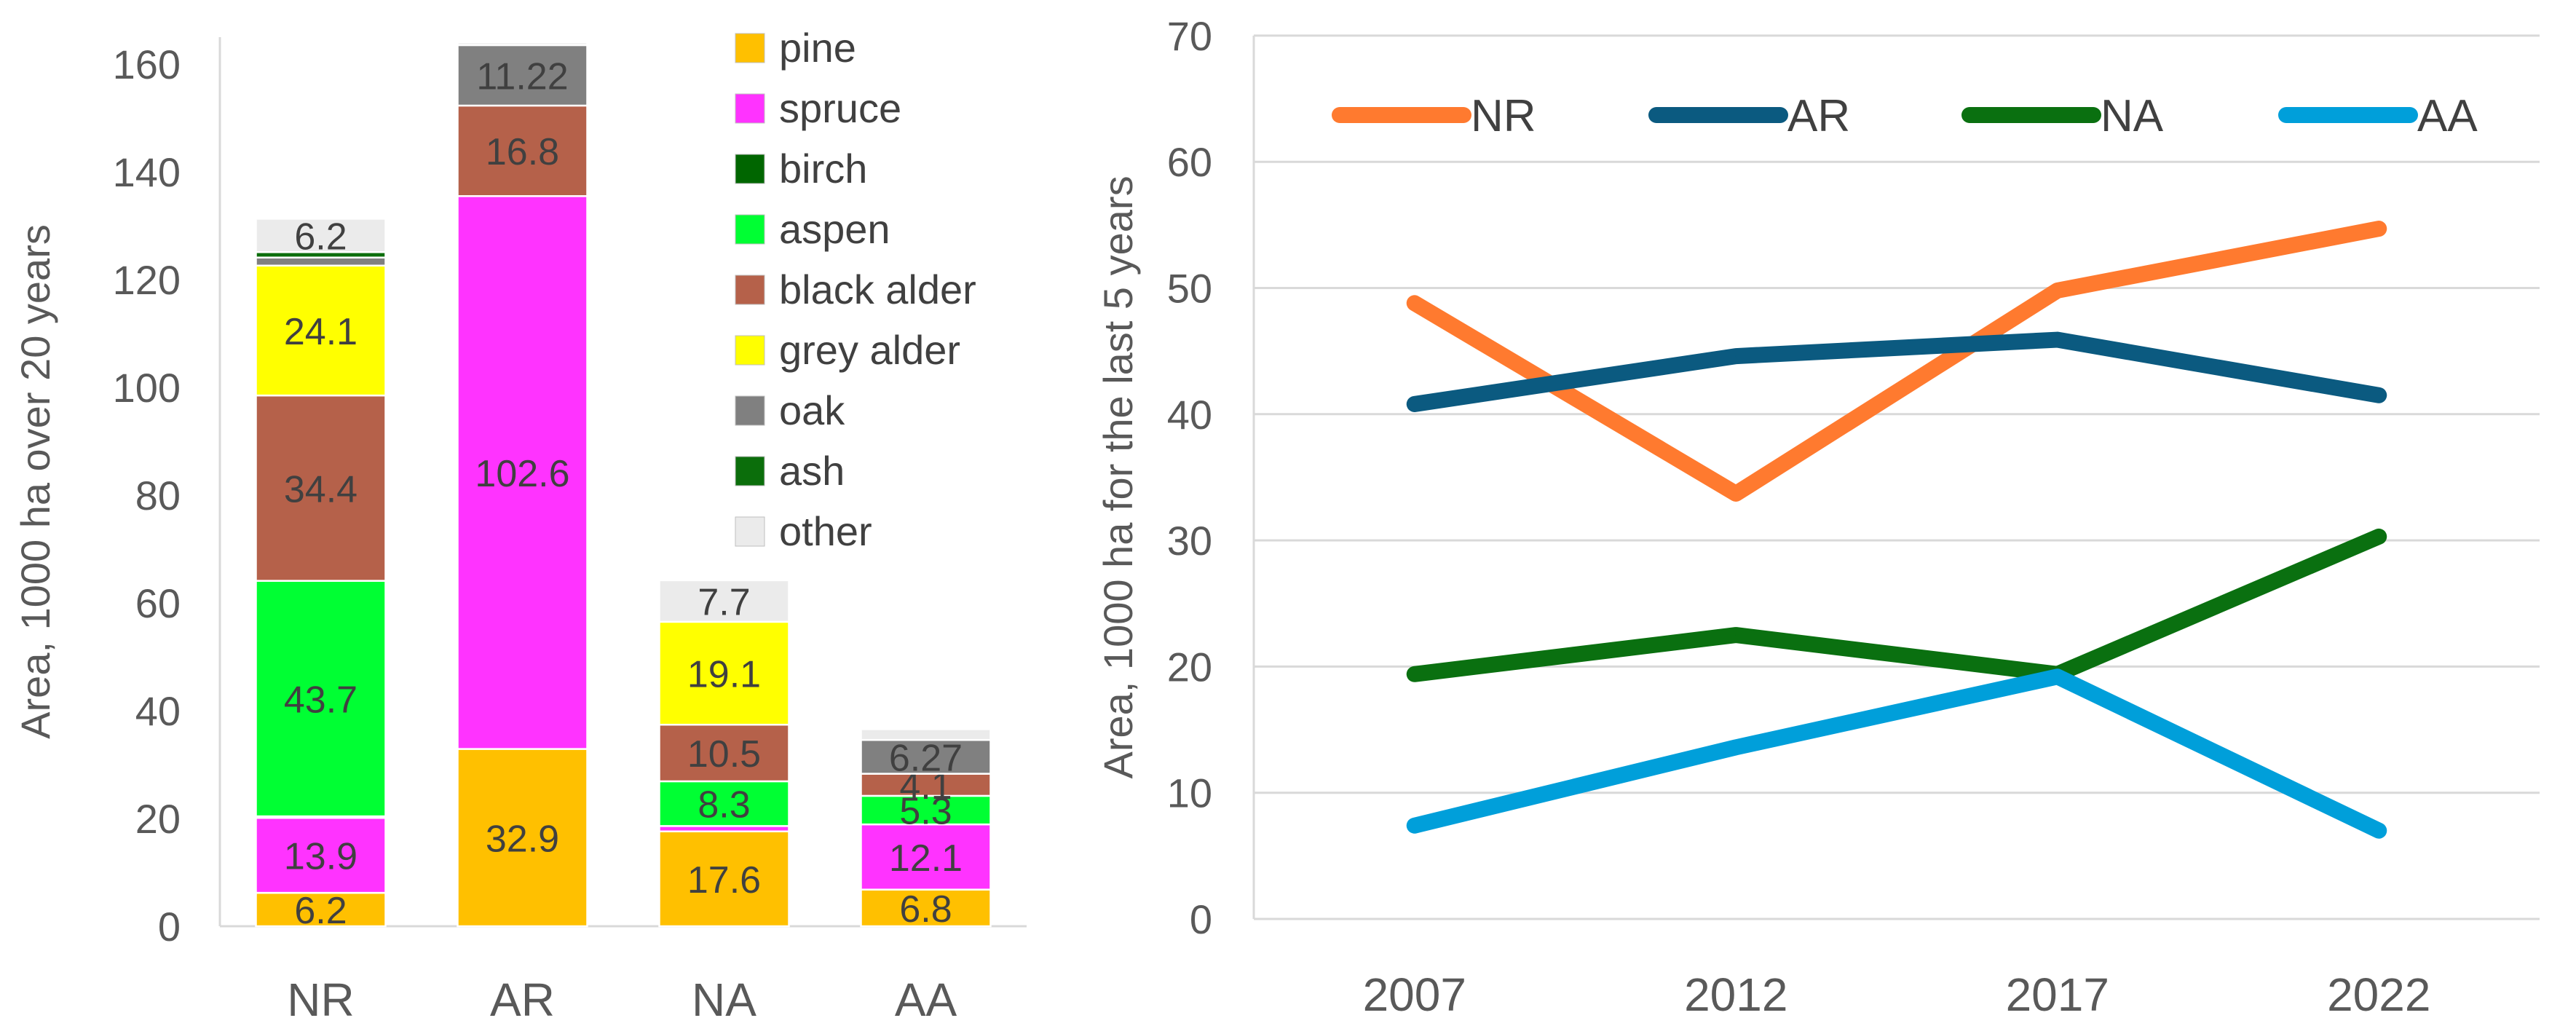 The width and height of the screenshot is (2576, 1034). I want to click on bar-segment-other-aa, so click(926, 734).